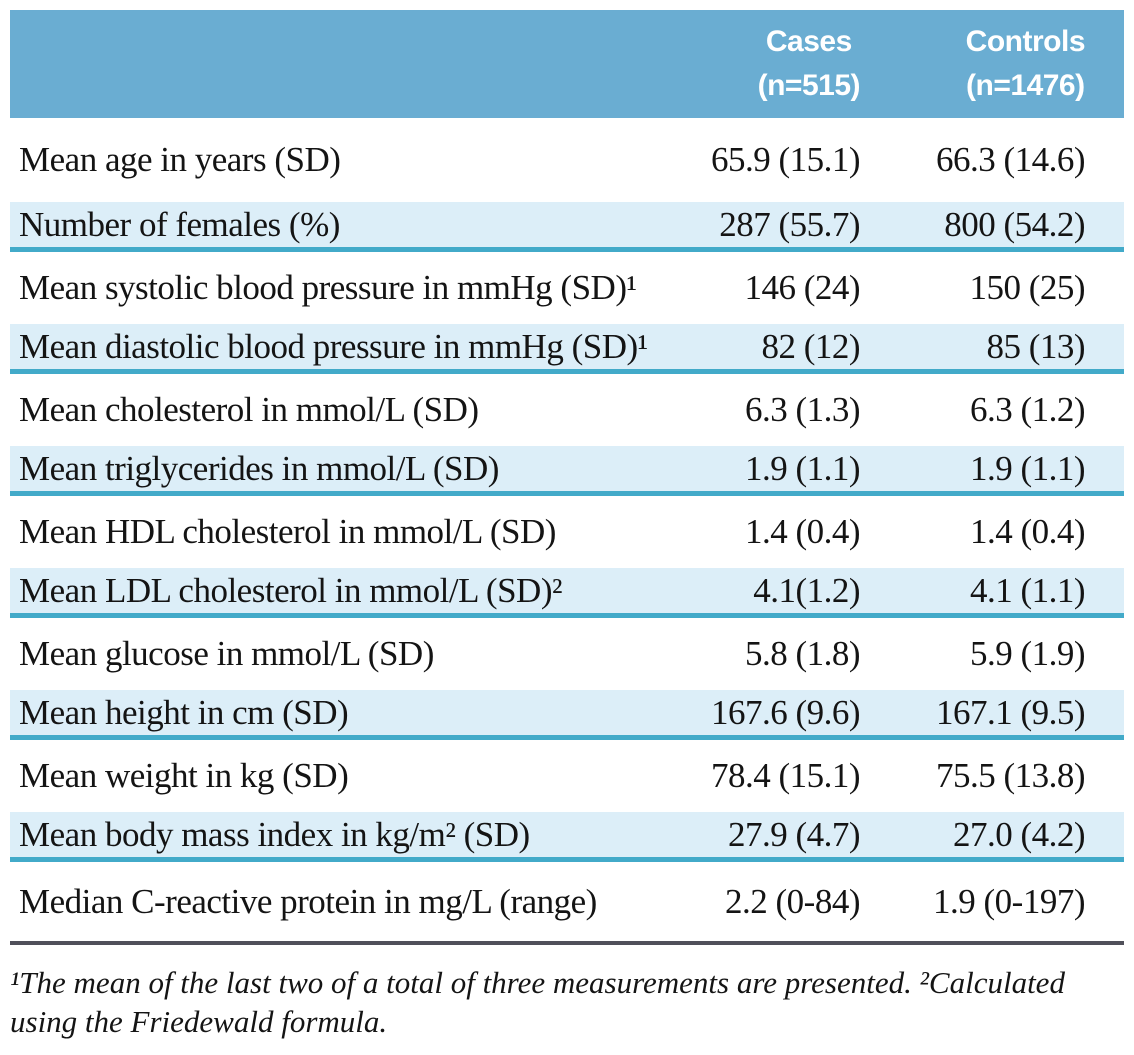 This screenshot has height=1055, width=1134. What do you see at coordinates (567, 64) in the screenshot?
I see `table-header-row: Cases (n=515) Controls (n=1476)` at bounding box center [567, 64].